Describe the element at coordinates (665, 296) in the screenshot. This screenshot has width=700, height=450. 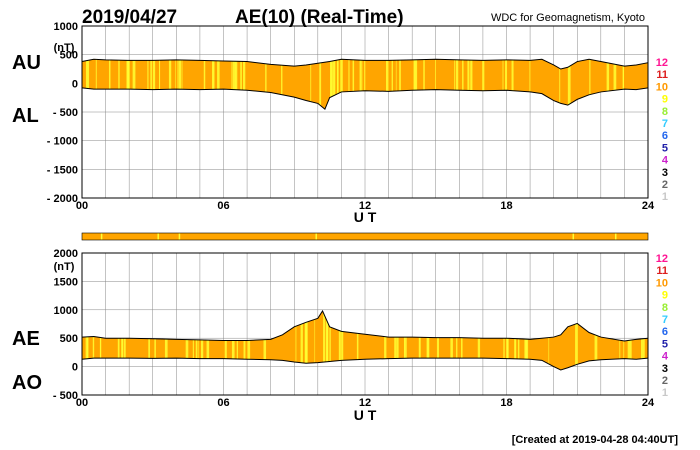
I see `station-legend-label: 9` at that location.